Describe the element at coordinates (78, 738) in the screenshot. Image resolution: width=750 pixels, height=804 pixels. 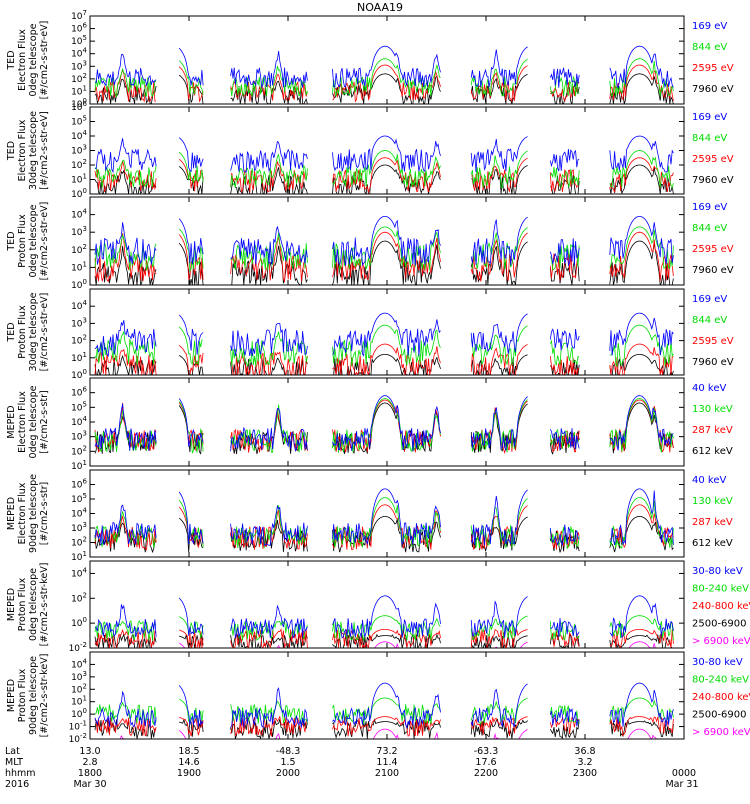
I see `y-tick-label: 10⁻²` at that location.